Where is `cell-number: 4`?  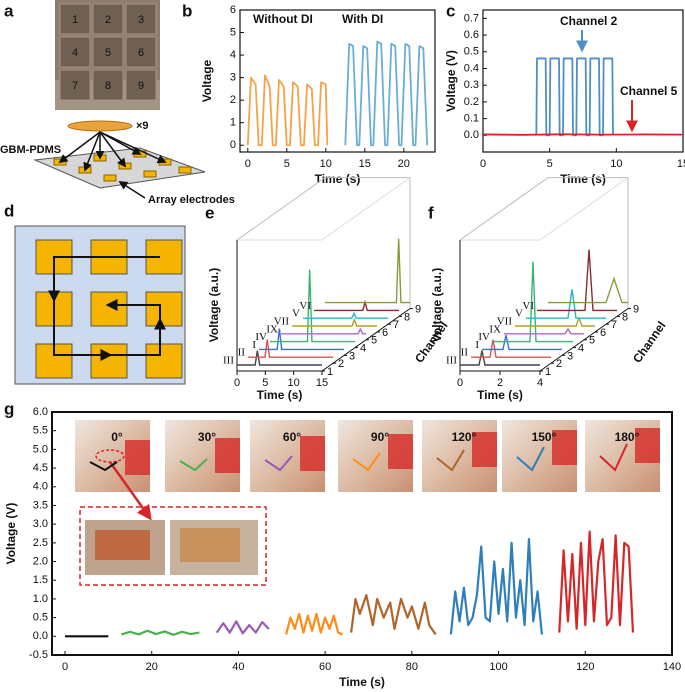
cell-number: 4 is located at coordinates (75, 53).